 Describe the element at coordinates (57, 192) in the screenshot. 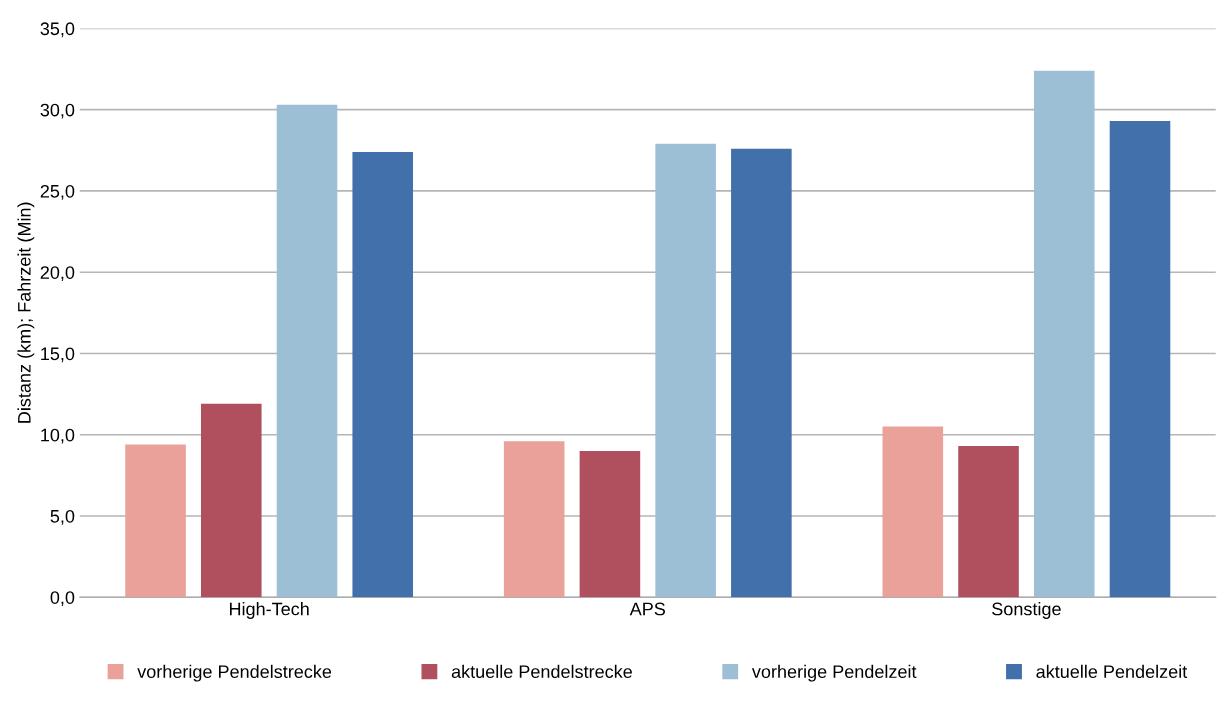

I see `y-tick-label: 25,0` at that location.